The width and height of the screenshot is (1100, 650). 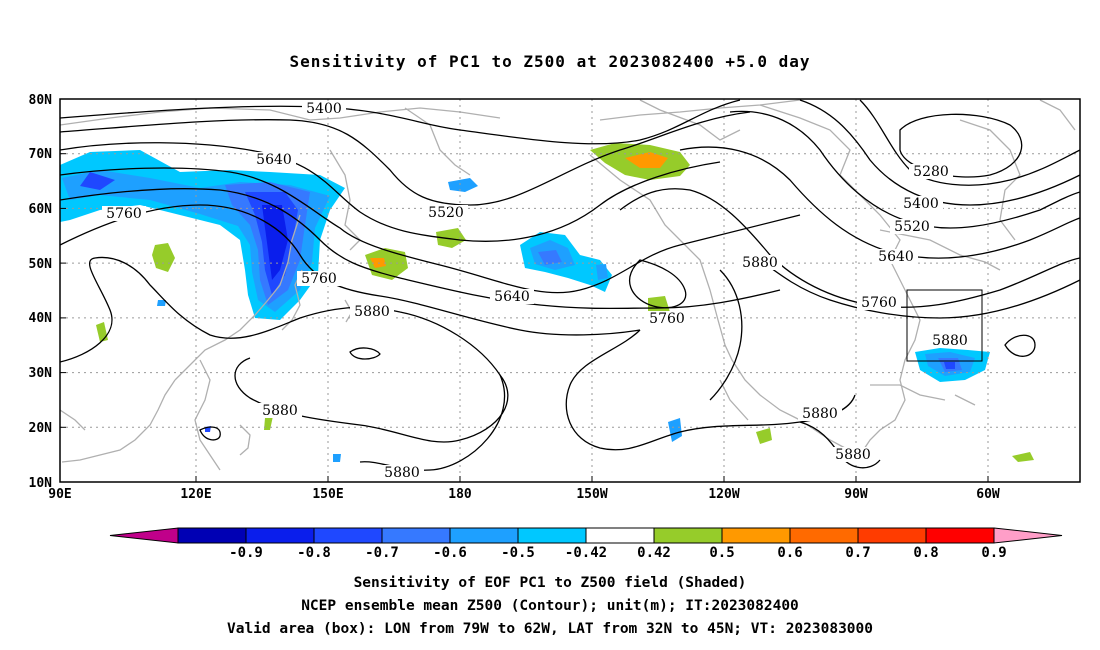 What do you see at coordinates (41, 483) in the screenshot?
I see `lat-label: 10N` at bounding box center [41, 483].